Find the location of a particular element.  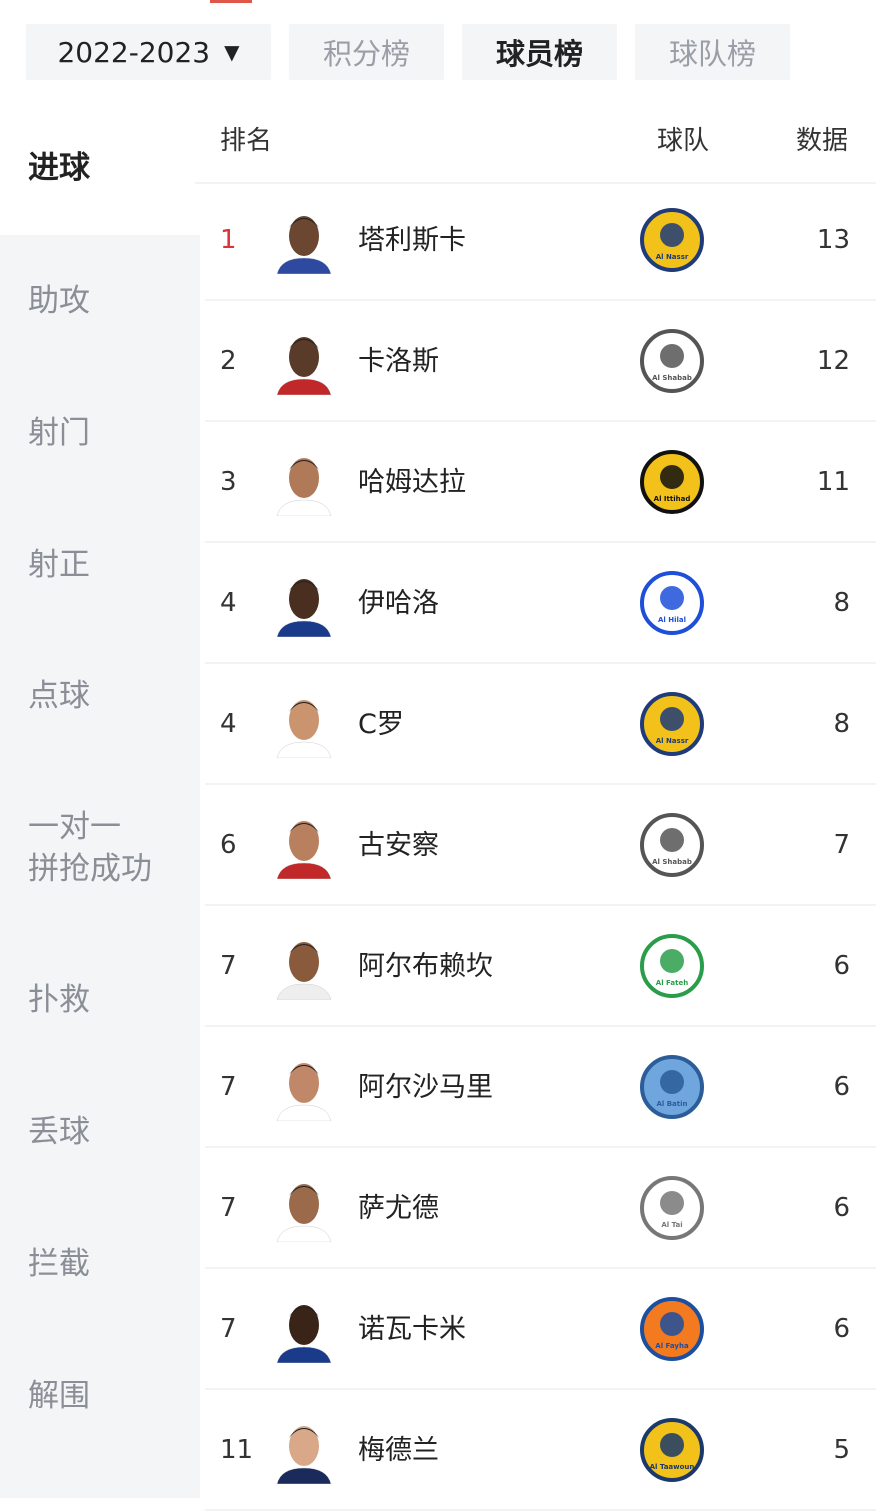

team-name: Al Hilal is located at coordinates (672, 620).